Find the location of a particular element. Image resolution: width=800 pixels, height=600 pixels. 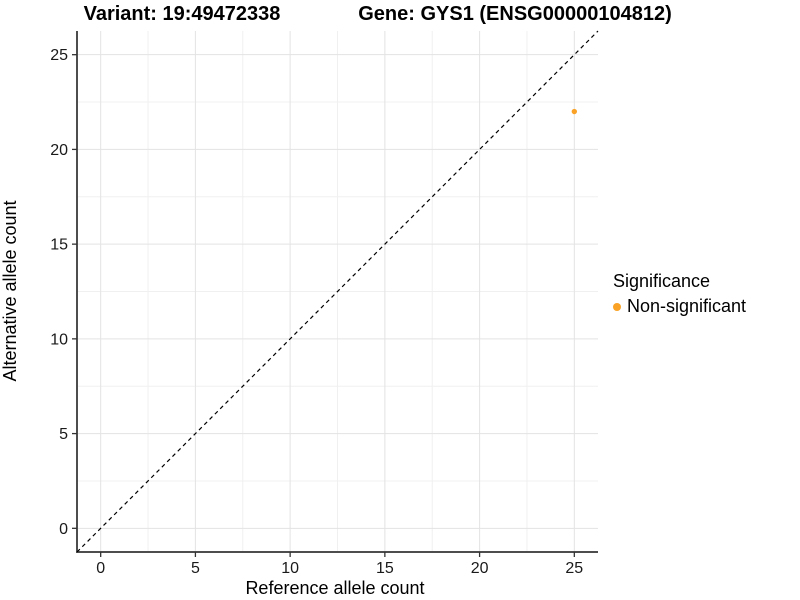

scatter-point is located at coordinates (574, 111).